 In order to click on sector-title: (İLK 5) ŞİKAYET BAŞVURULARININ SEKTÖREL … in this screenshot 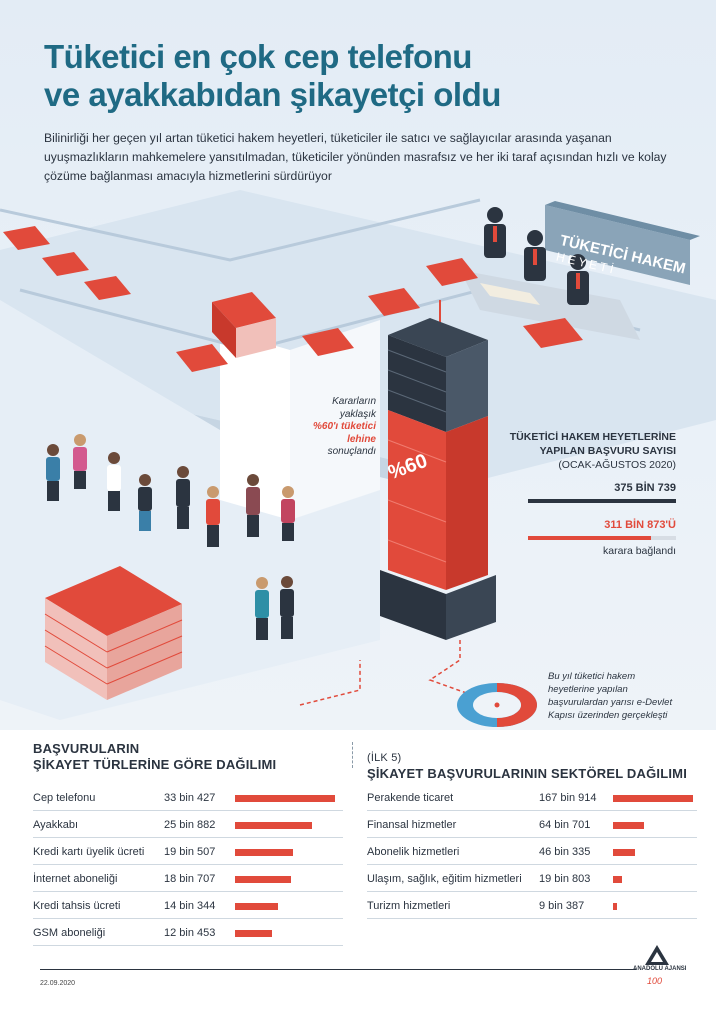, I will do `click(527, 766)`.